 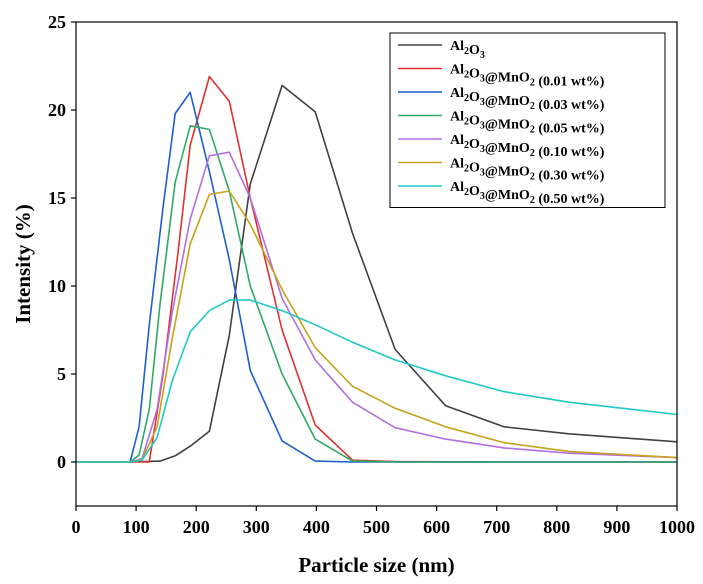 What do you see at coordinates (57, 286) in the screenshot?
I see `y-tick-label: 10` at bounding box center [57, 286].